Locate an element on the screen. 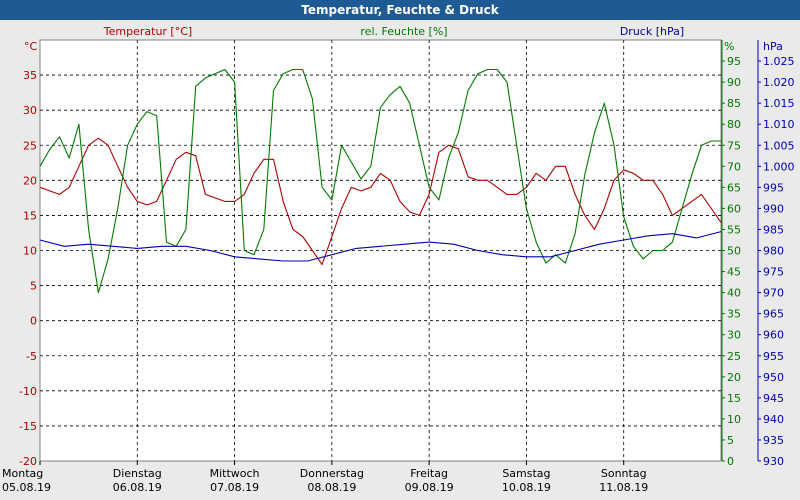 The height and width of the screenshot is (500, 800). tick-label-temperature: 20 is located at coordinates (30, 180).